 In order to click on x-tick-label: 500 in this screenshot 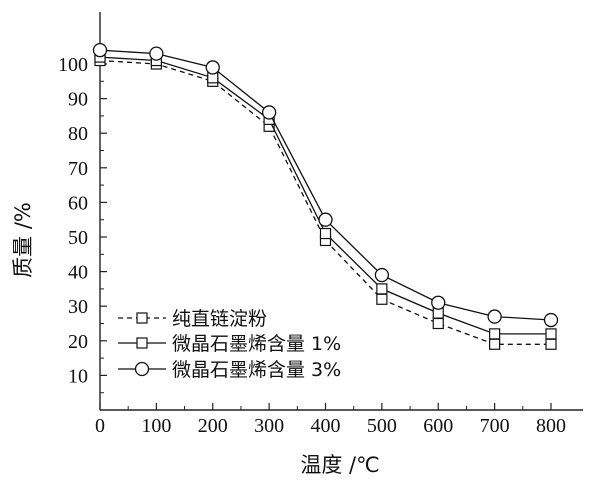, I will do `click(382, 426)`.